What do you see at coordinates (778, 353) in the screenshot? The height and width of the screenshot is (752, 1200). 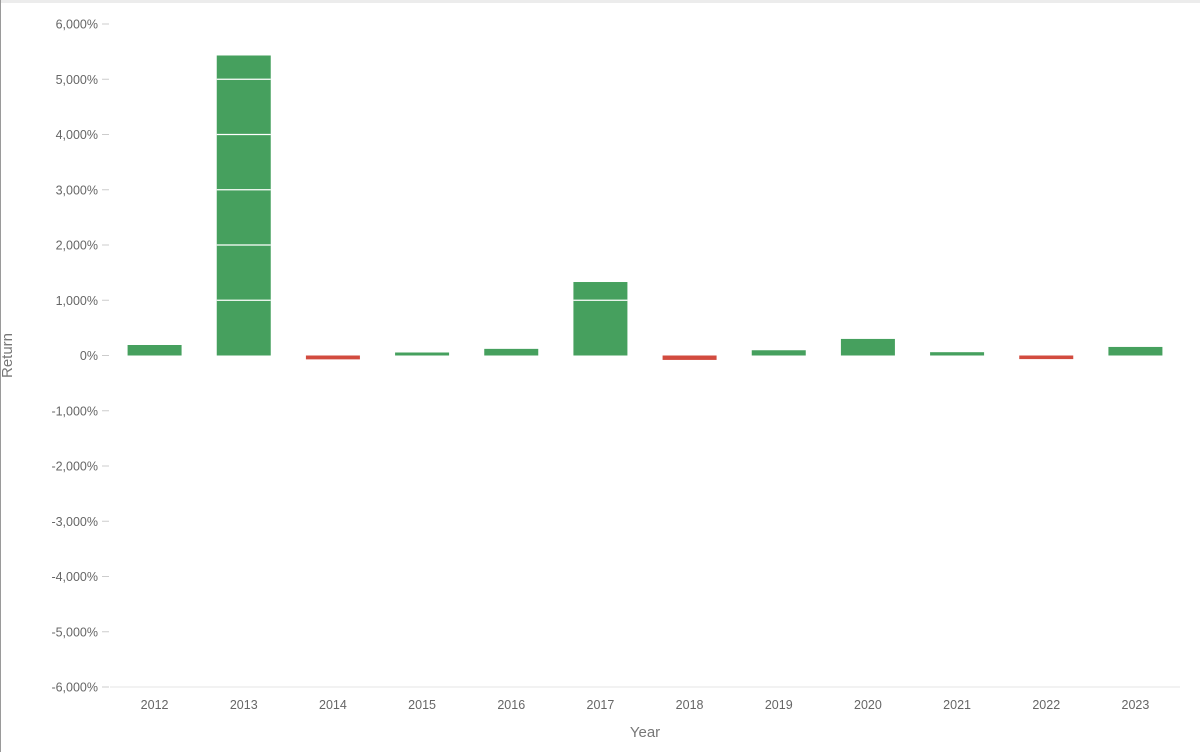 I see `bar-2019` at bounding box center [778, 353].